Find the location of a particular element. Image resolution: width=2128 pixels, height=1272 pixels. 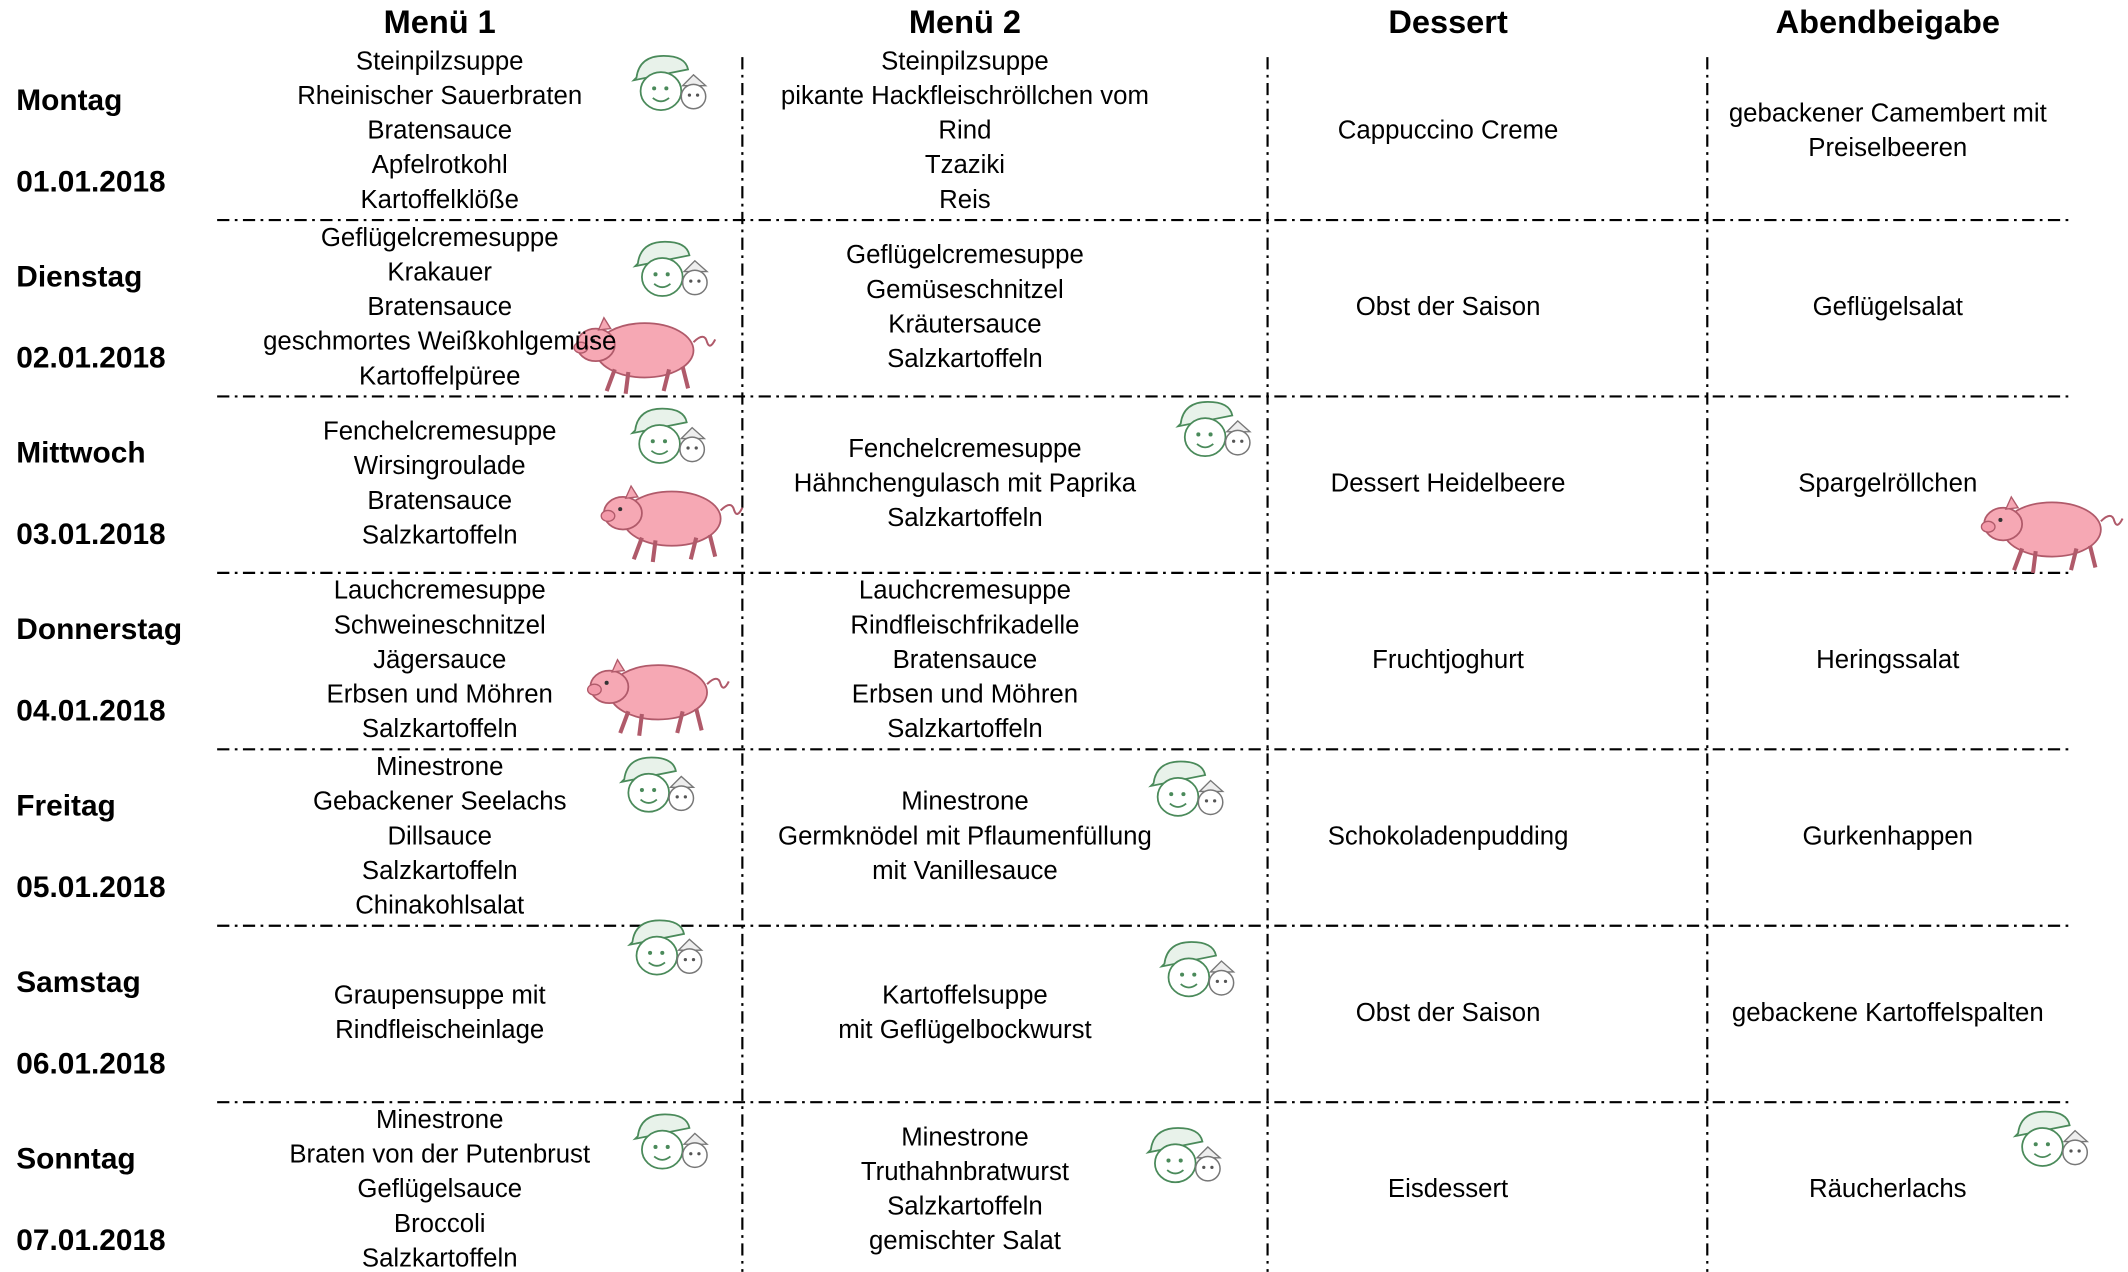

menu-line: Gebackener Seelachs is located at coordinates (440, 802).